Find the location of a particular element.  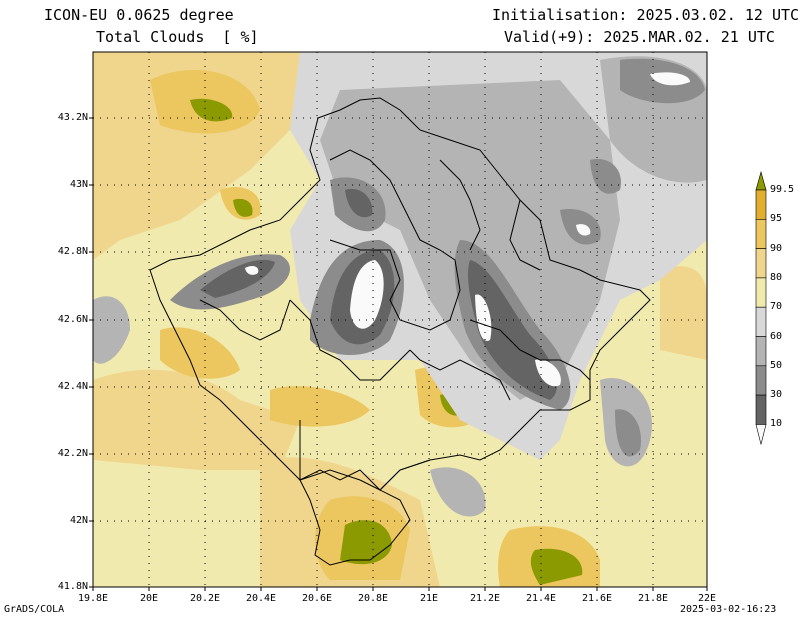

lon-tick-label: 20.2E is located at coordinates (205, 598).